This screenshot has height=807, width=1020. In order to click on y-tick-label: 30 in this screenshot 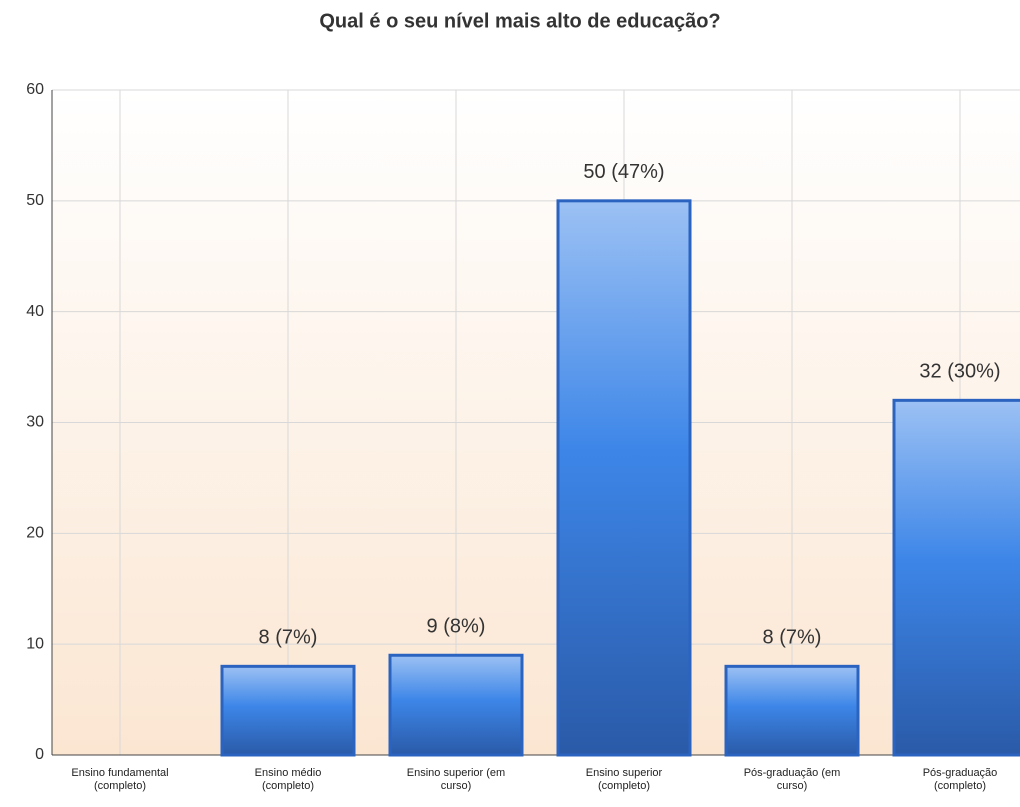, I will do `click(35, 422)`.